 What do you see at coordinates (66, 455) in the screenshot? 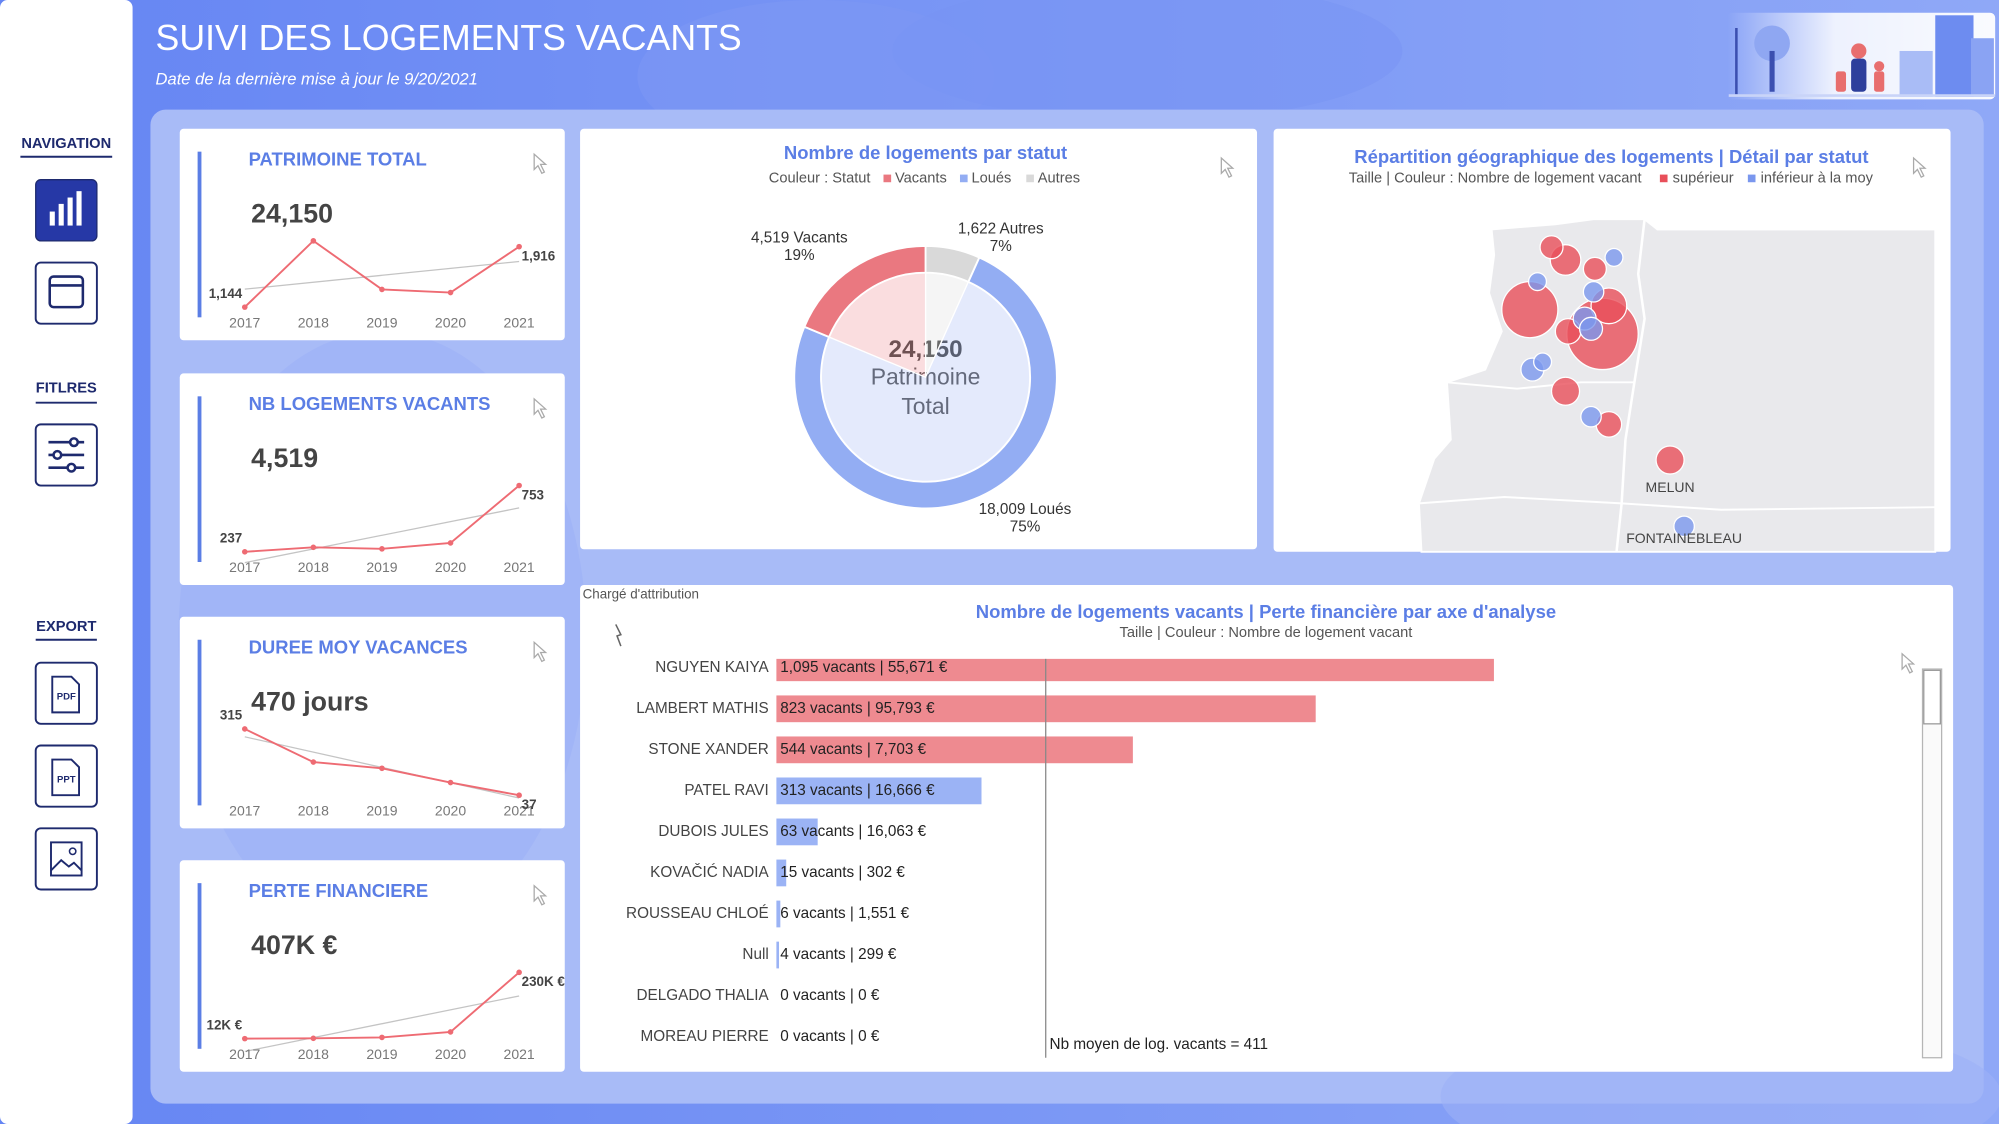
I see `filters-button` at bounding box center [66, 455].